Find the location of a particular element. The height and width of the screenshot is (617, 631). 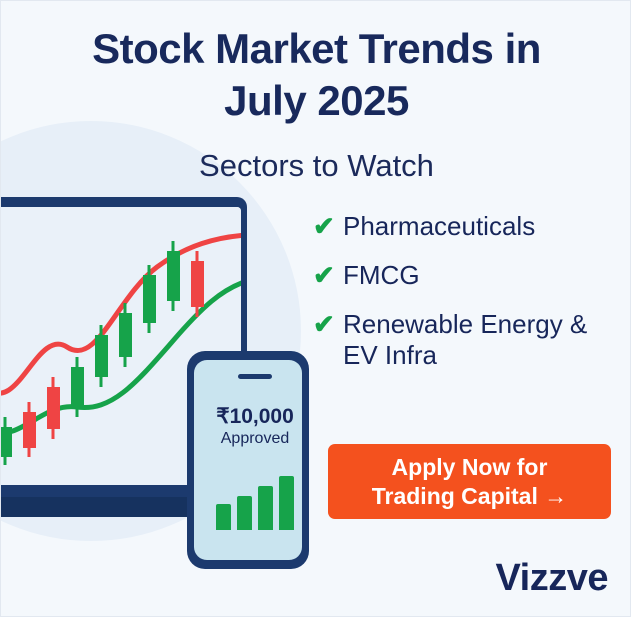

phone-bar-chart is located at coordinates (255, 500).